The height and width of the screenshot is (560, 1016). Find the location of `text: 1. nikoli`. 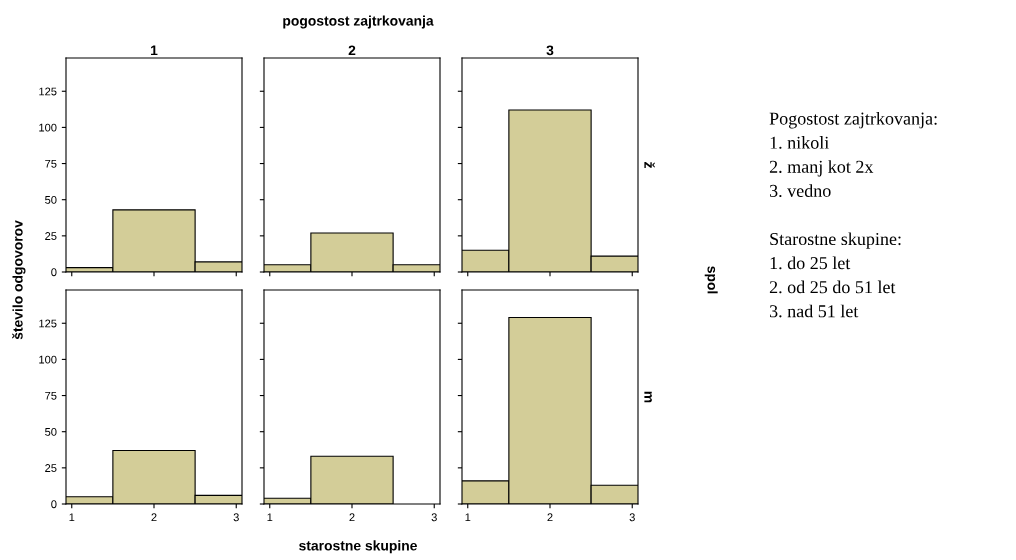

text: 1. nikoli is located at coordinates (799, 142).